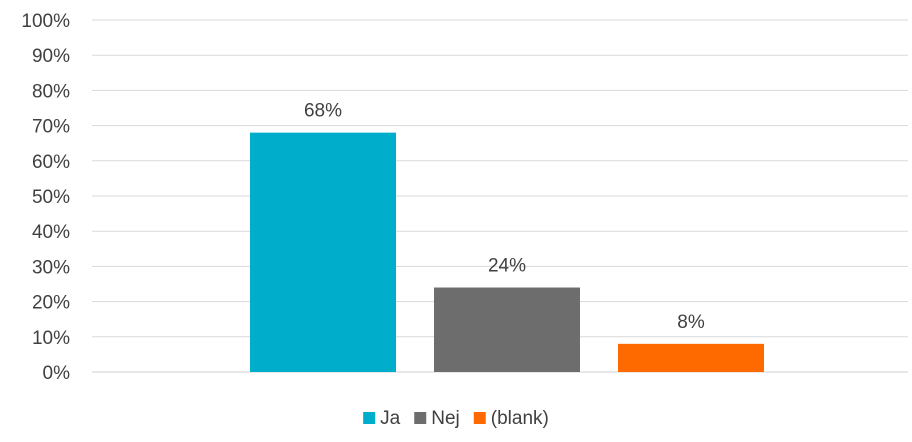  What do you see at coordinates (51, 127) in the screenshot?
I see `y-tick-label: 70%` at bounding box center [51, 127].